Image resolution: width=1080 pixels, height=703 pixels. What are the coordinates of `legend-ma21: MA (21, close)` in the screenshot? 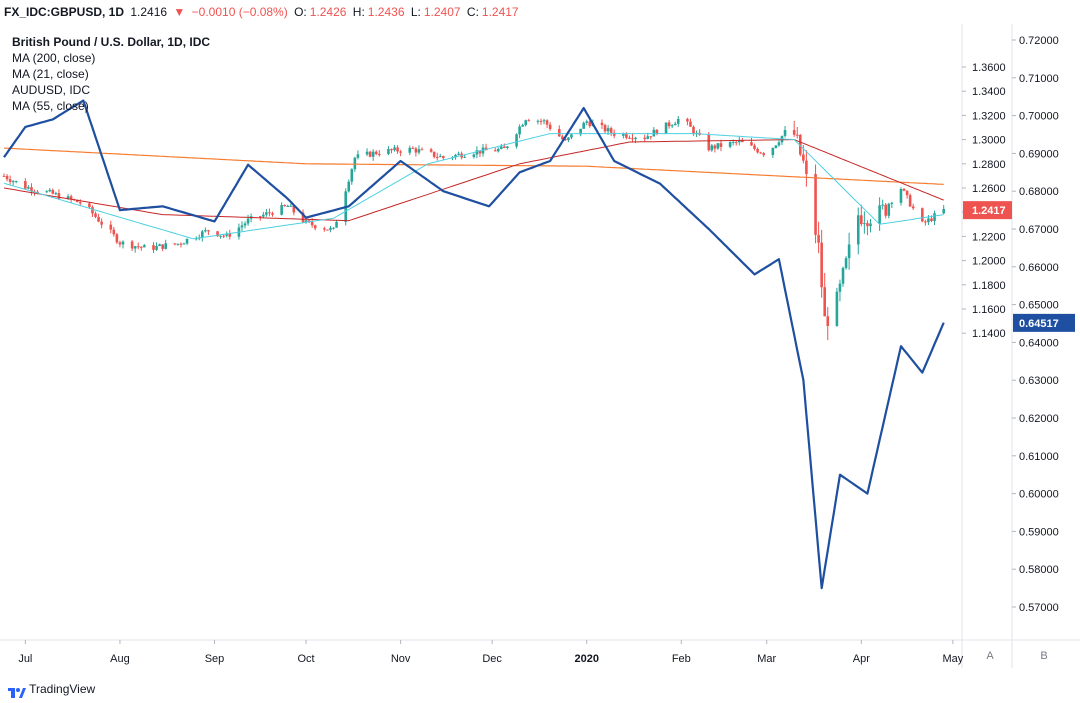 It's located at (50, 74).